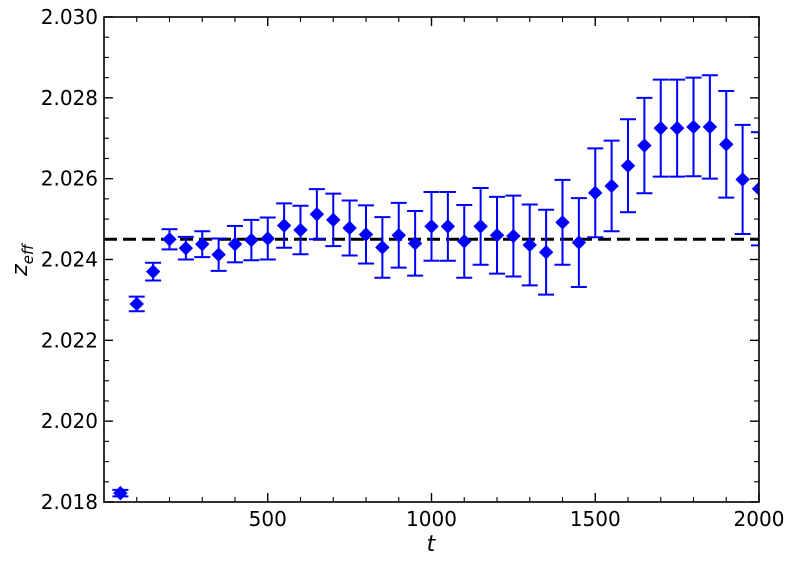 The image size is (790, 562). Describe the element at coordinates (431, 519) in the screenshot. I see `x-tick-label: 1000` at that location.